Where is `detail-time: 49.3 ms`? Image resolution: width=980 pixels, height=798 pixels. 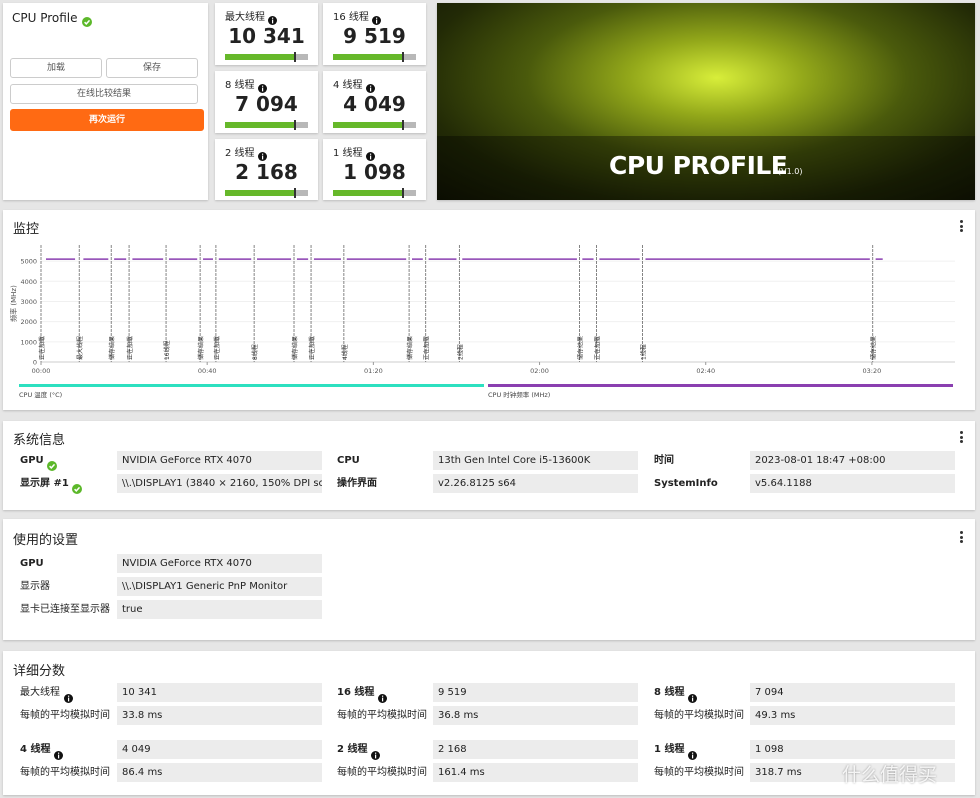 detail-time: 49.3 ms is located at coordinates (852, 715).